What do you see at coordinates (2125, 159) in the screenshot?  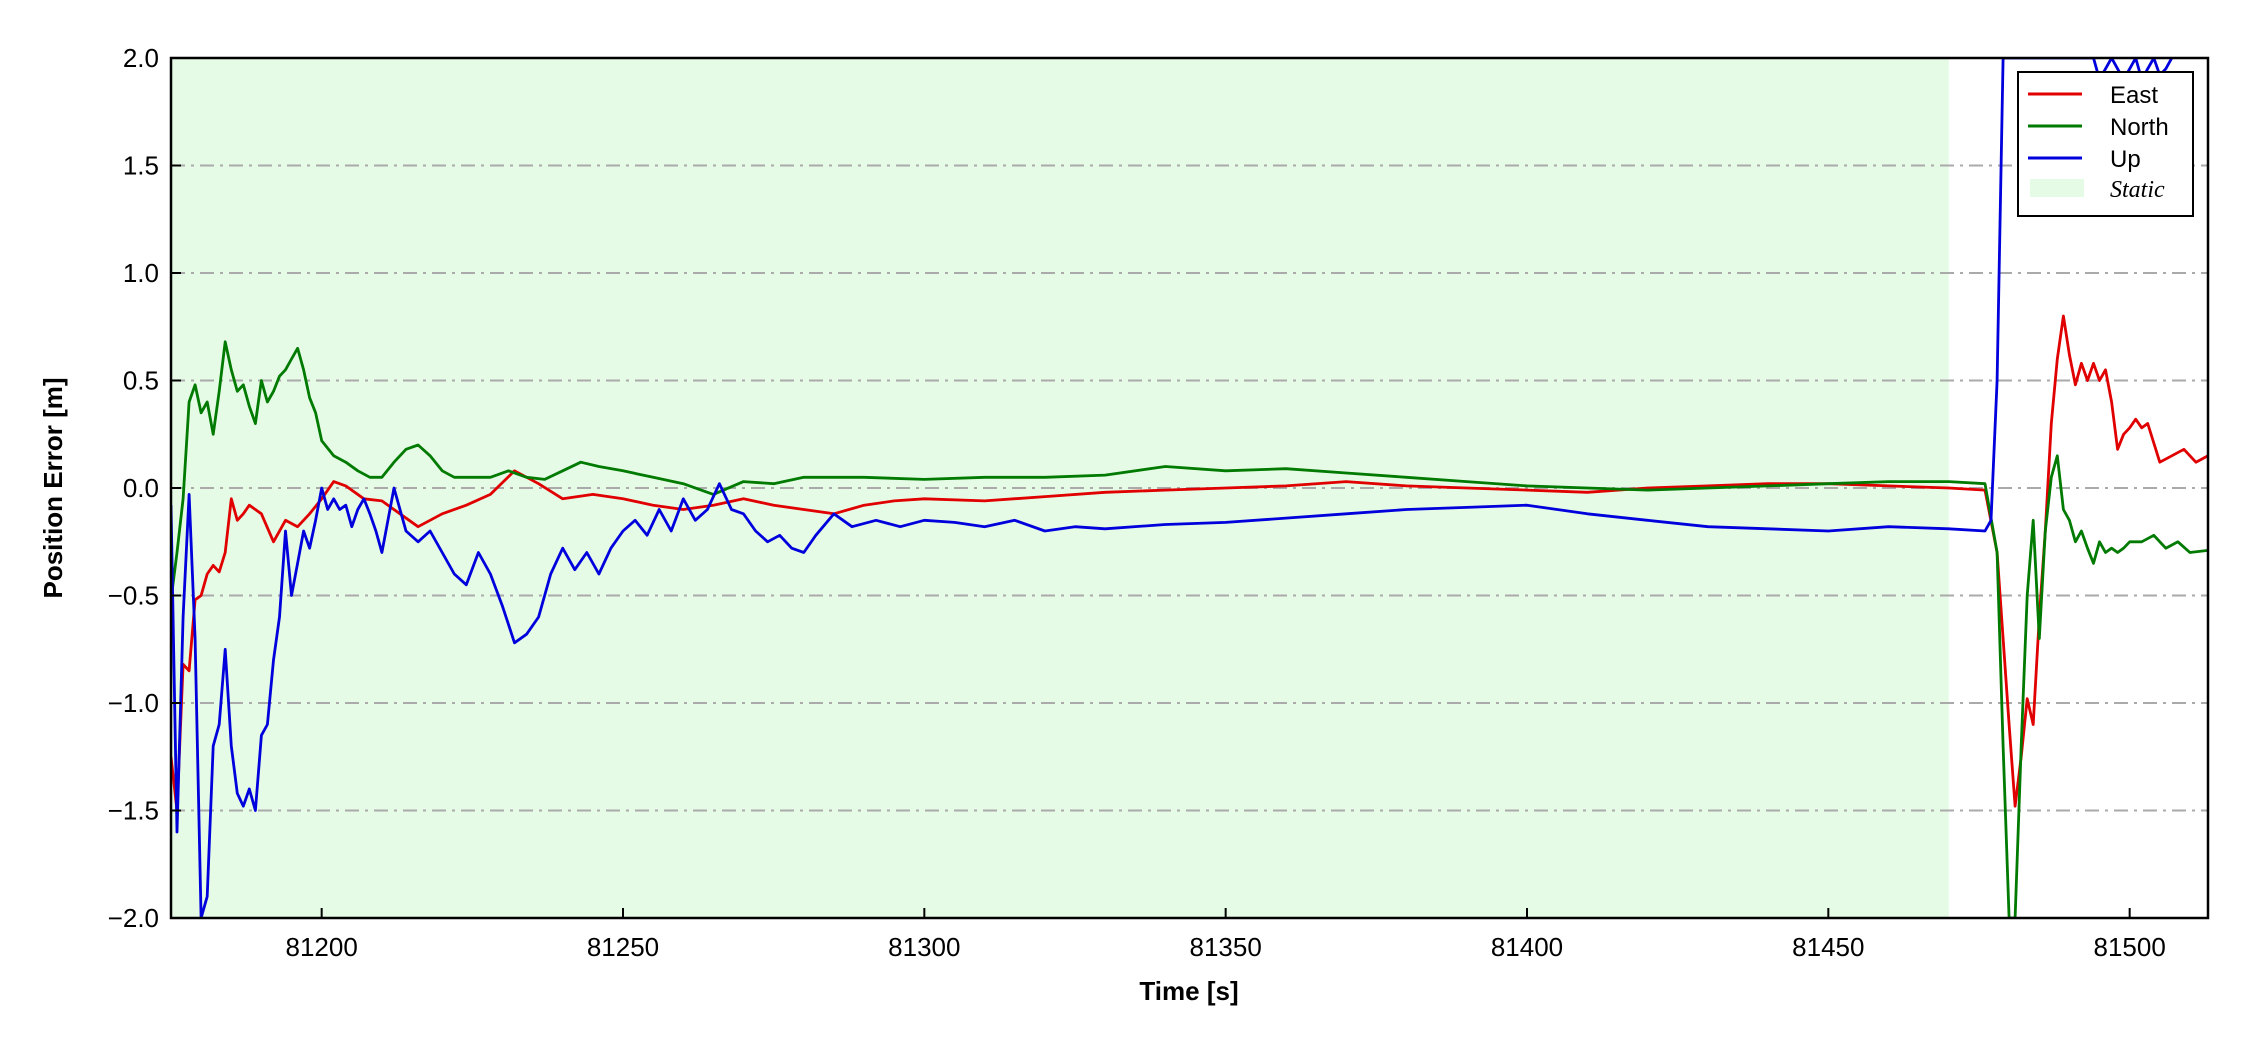 I see `legend-up-label: Up` at bounding box center [2125, 159].